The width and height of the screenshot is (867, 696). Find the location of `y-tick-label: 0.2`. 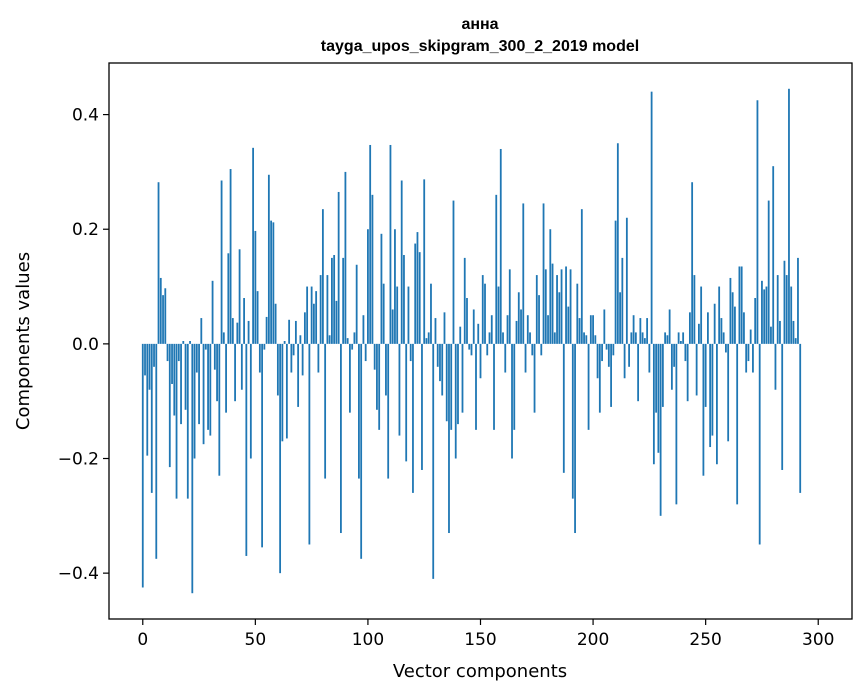

y-tick-label: 0.2 is located at coordinates (85, 230).